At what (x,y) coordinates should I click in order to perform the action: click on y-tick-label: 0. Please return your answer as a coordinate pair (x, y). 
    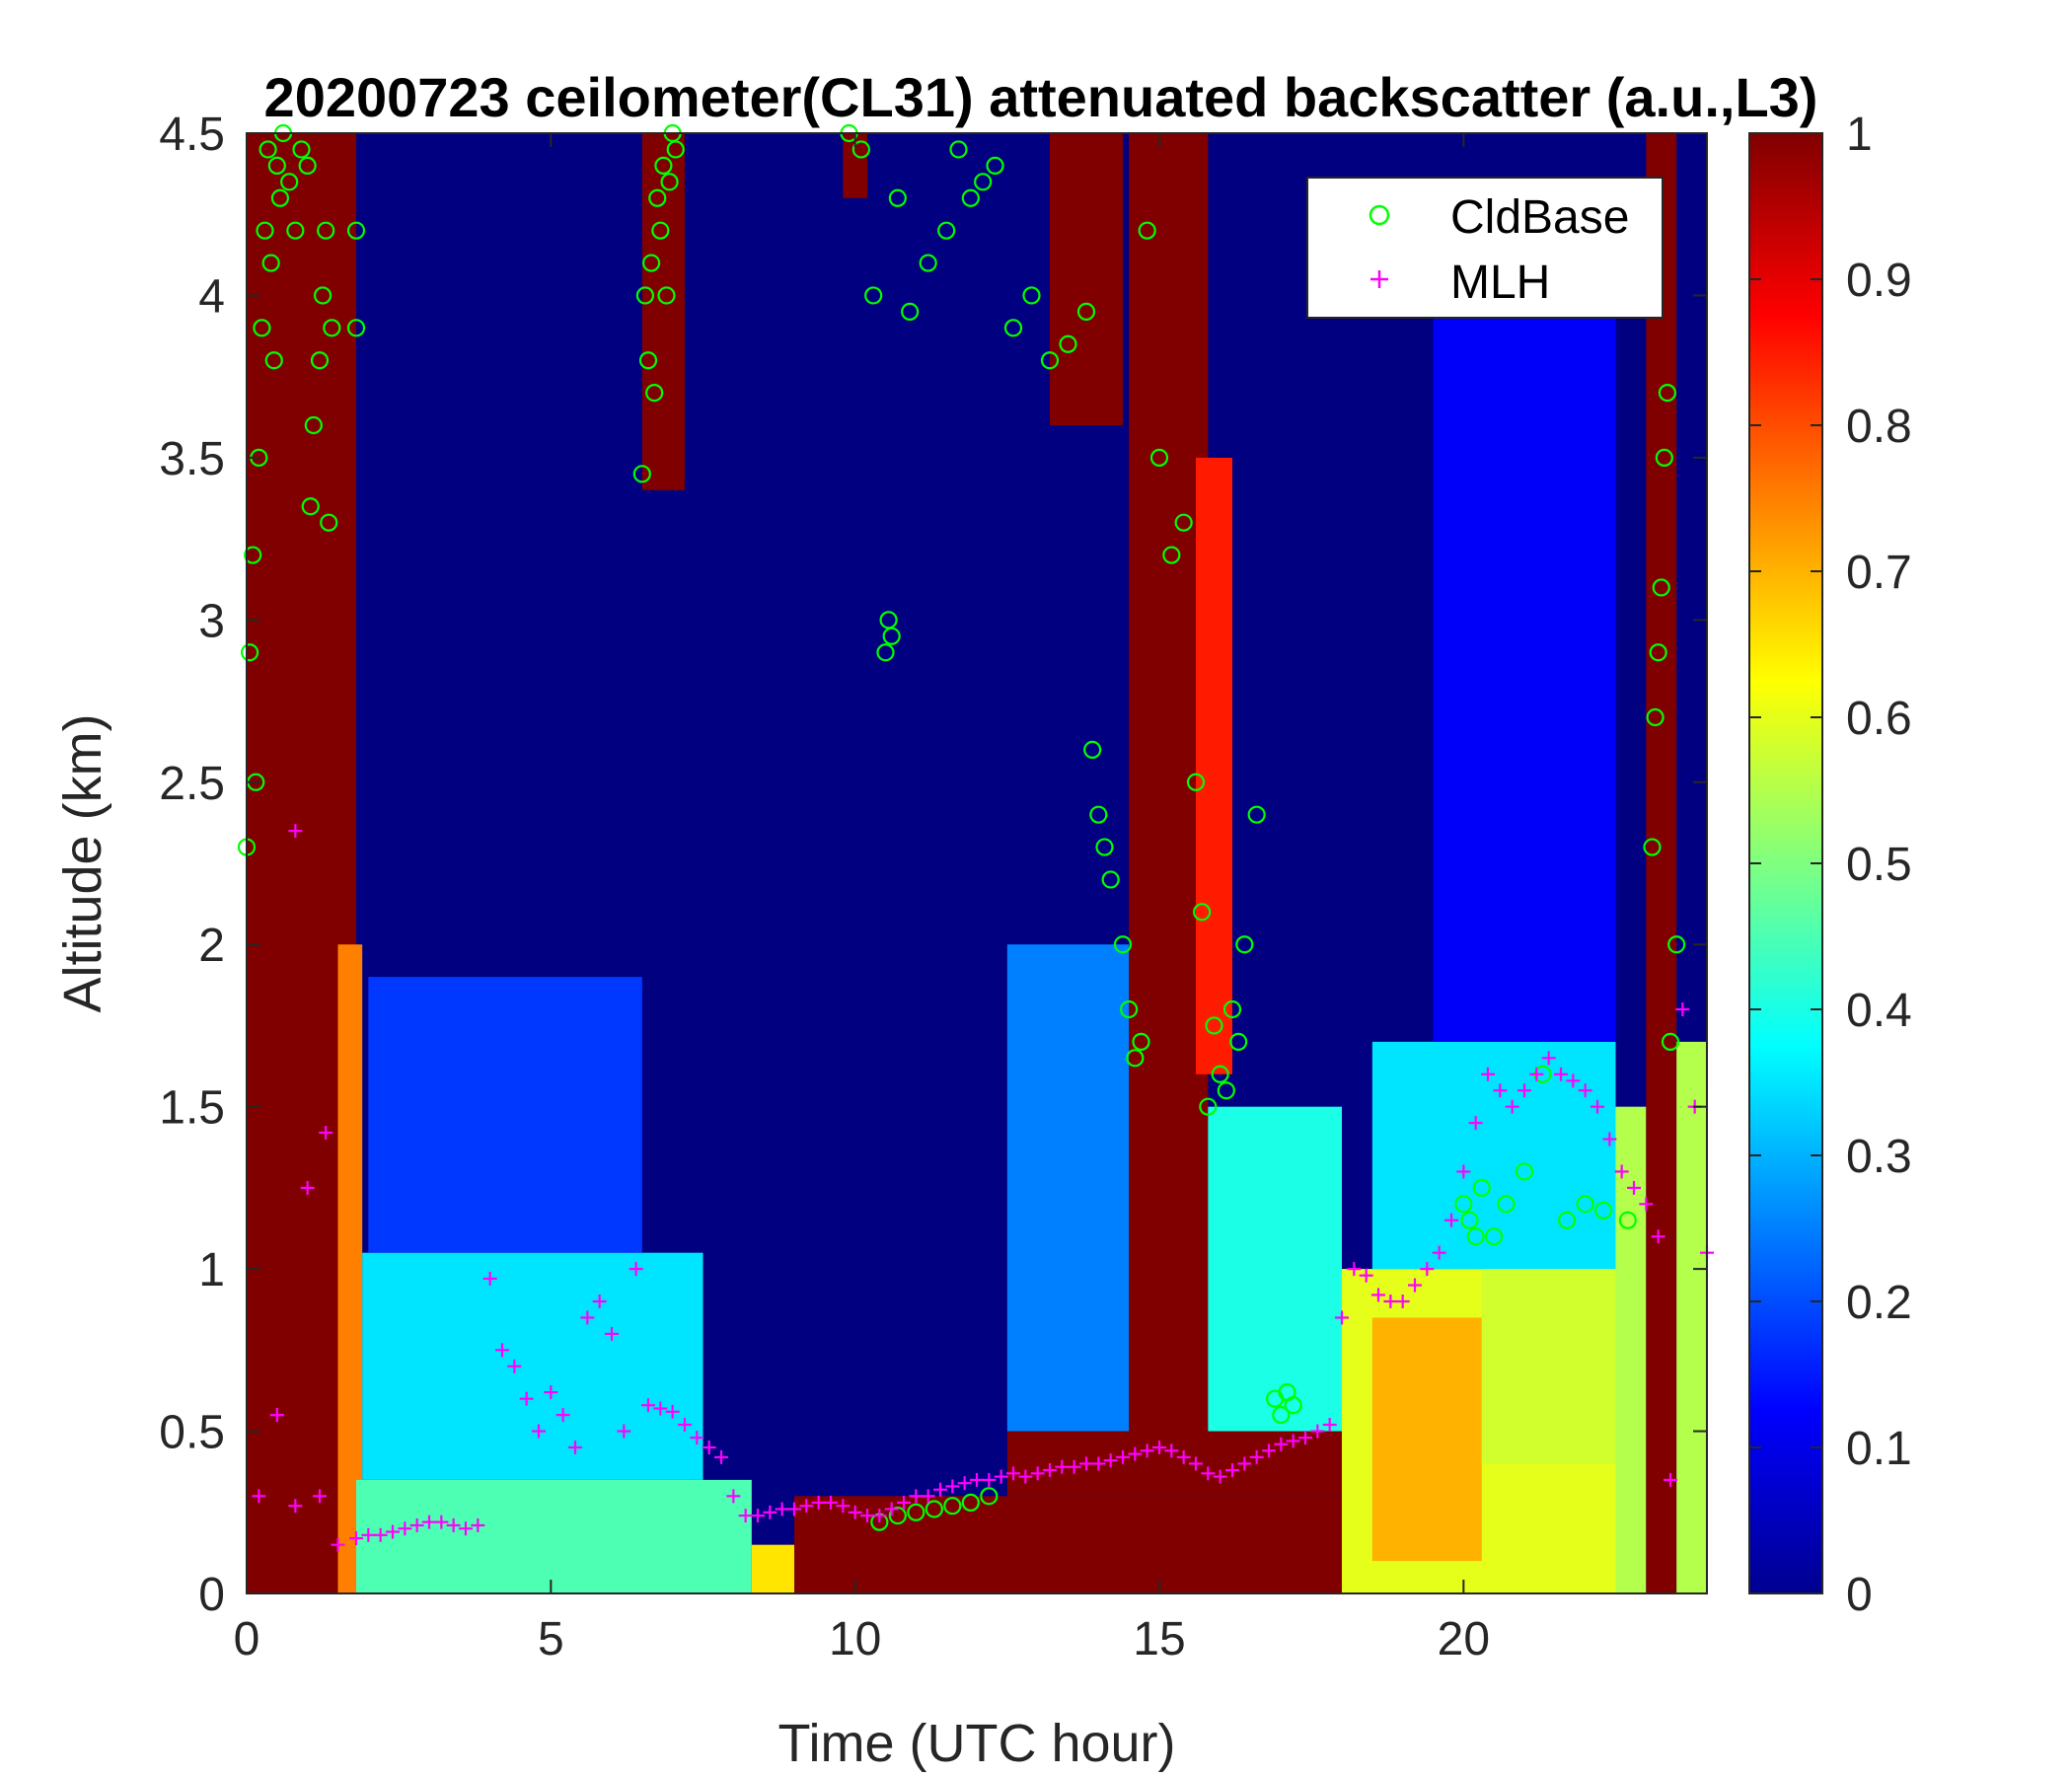
    Looking at the image, I should click on (212, 1595).